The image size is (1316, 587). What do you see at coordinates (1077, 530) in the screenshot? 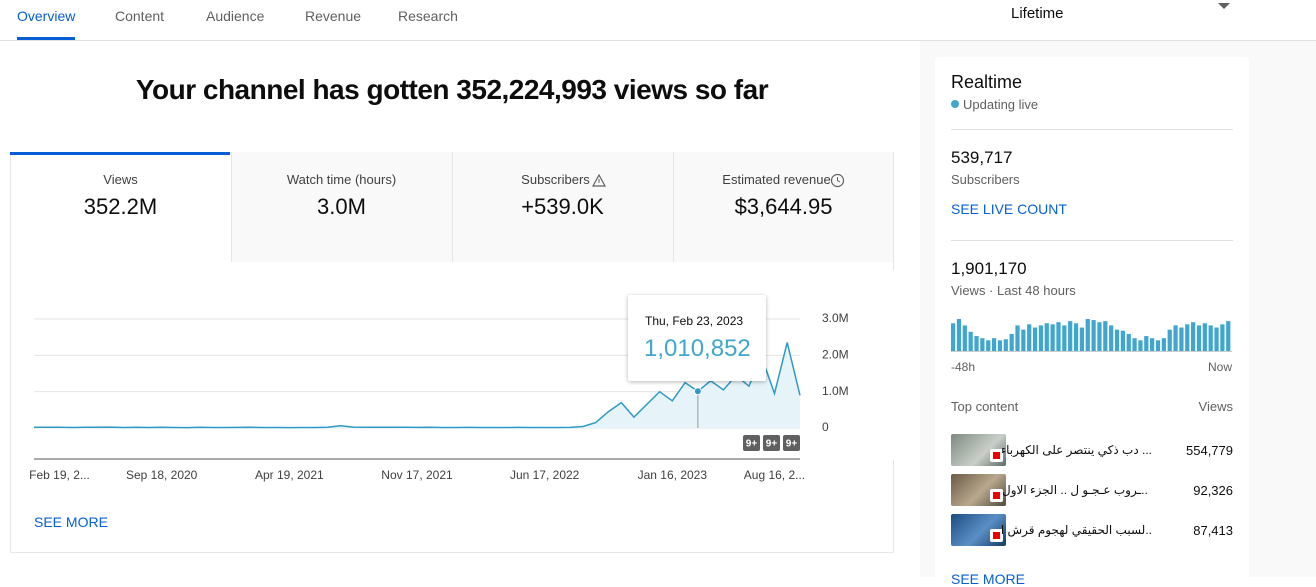
I see `video-title: ..لسبب الحقيقي لهجوم قرش الغردقة` at bounding box center [1077, 530].